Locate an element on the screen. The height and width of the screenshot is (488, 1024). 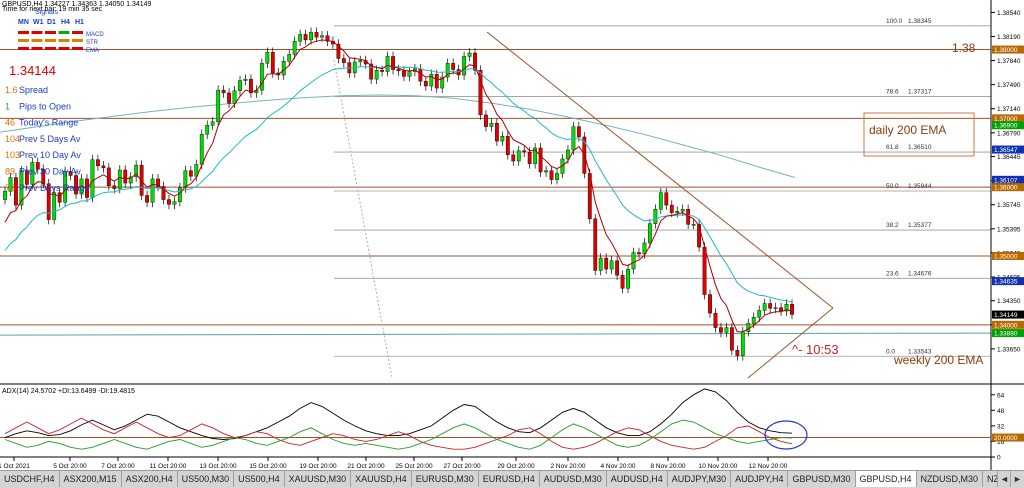
symbol-tab: AUDJPY,H4 is located at coordinates (760, 479).